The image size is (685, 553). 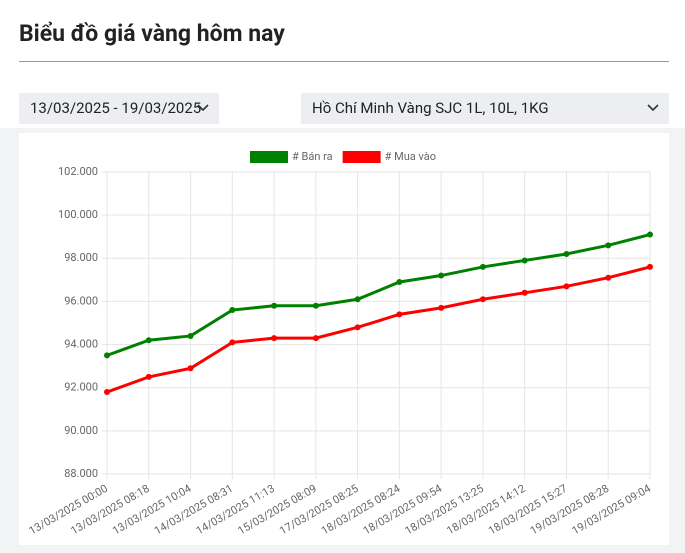 I want to click on date-dropdown: 13/03/2025 - 19/03/2025, so click(x=119, y=108).